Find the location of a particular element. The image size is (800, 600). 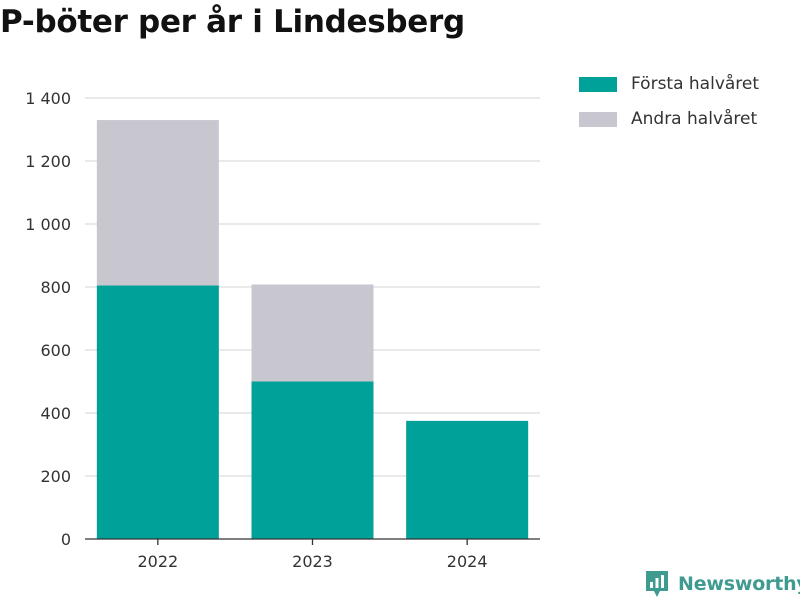

legend: Första halvåret Andra halvåret is located at coordinates (669, 107).